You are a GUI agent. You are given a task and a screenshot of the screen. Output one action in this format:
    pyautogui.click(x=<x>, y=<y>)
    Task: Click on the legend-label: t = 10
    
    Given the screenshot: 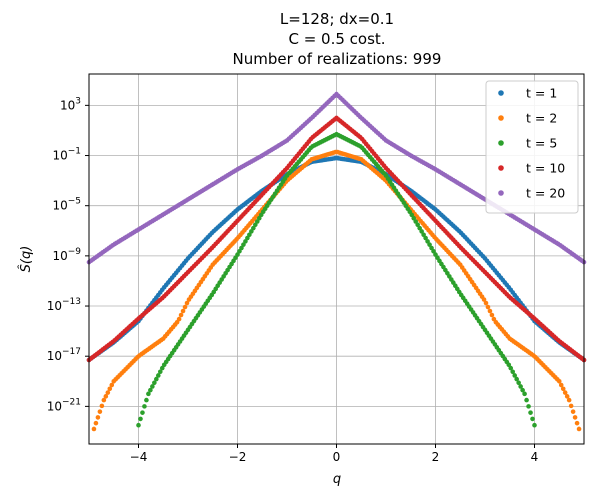 What is the action you would take?
    pyautogui.click(x=545, y=168)
    